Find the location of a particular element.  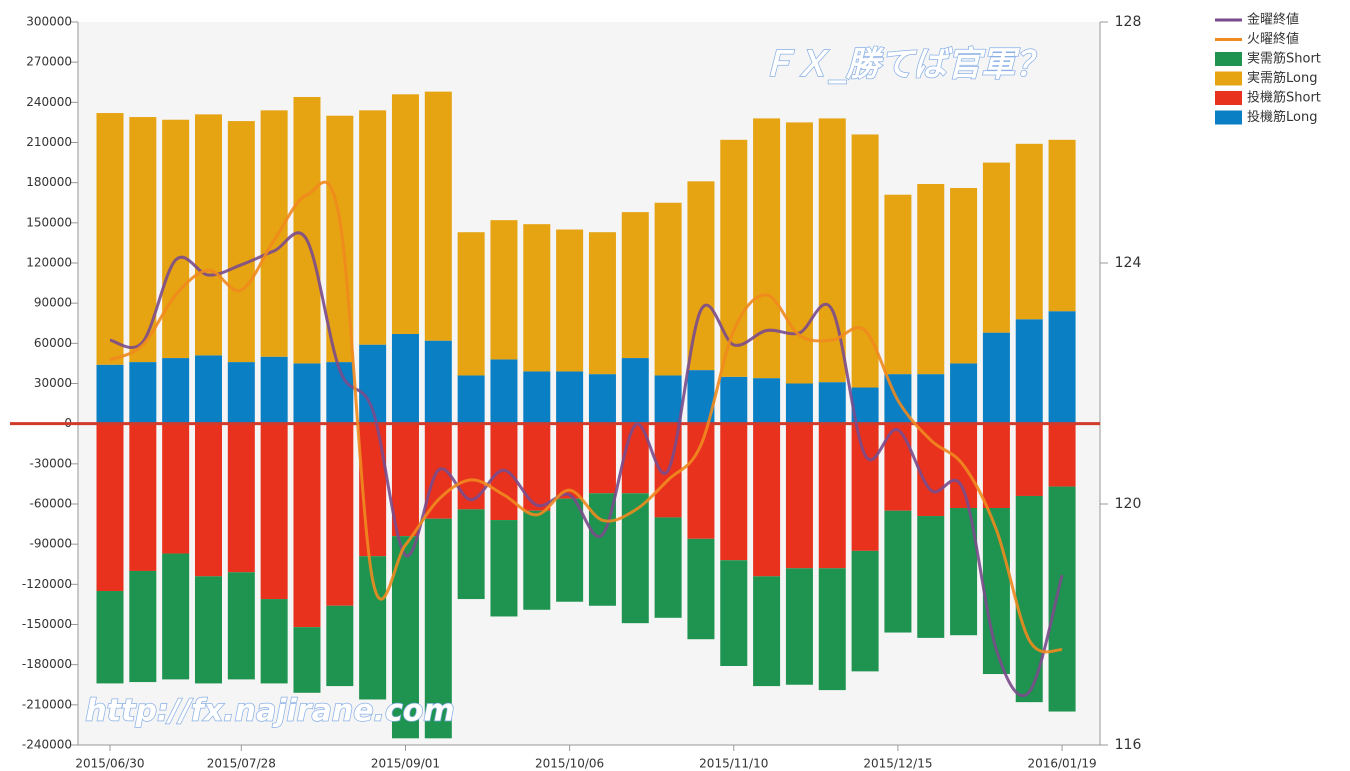

y2-tick-label: 128 is located at coordinates (1128, 22).